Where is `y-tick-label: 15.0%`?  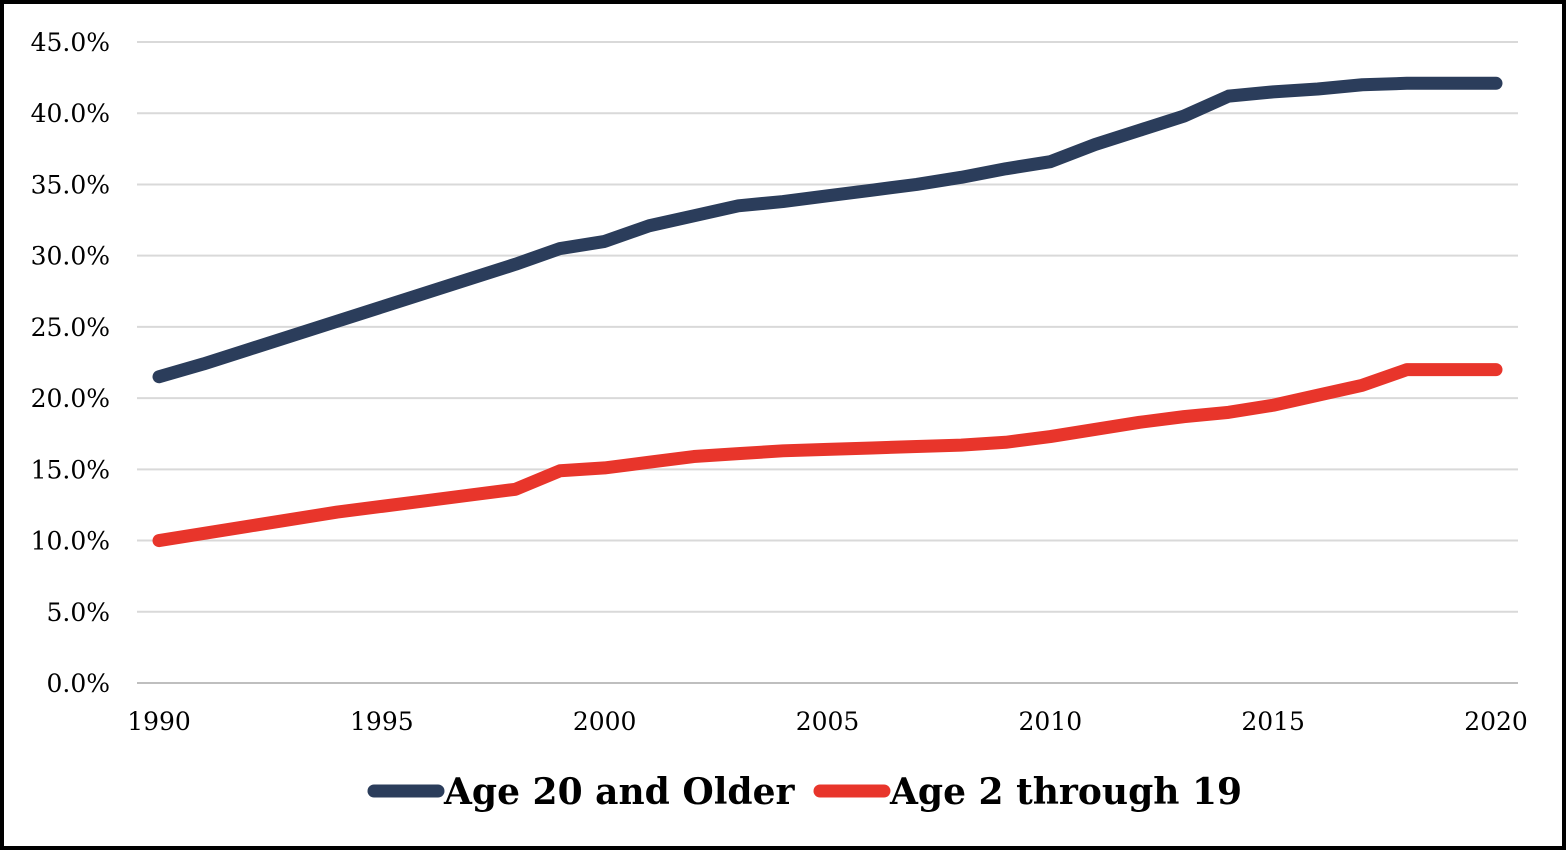
y-tick-label: 15.0% is located at coordinates (70, 469).